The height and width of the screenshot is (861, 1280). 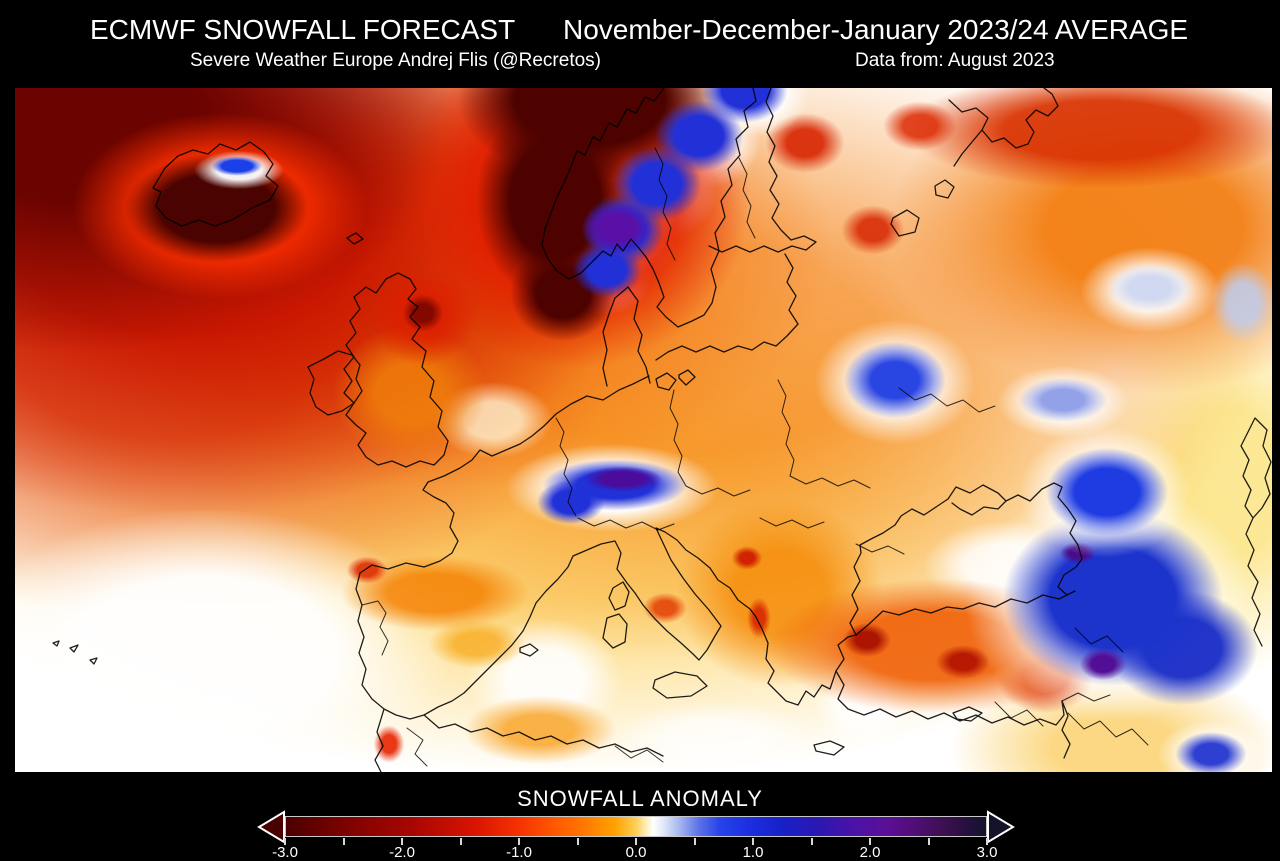 I want to click on colorbar-left-arrow-icon, so click(x=271, y=827).